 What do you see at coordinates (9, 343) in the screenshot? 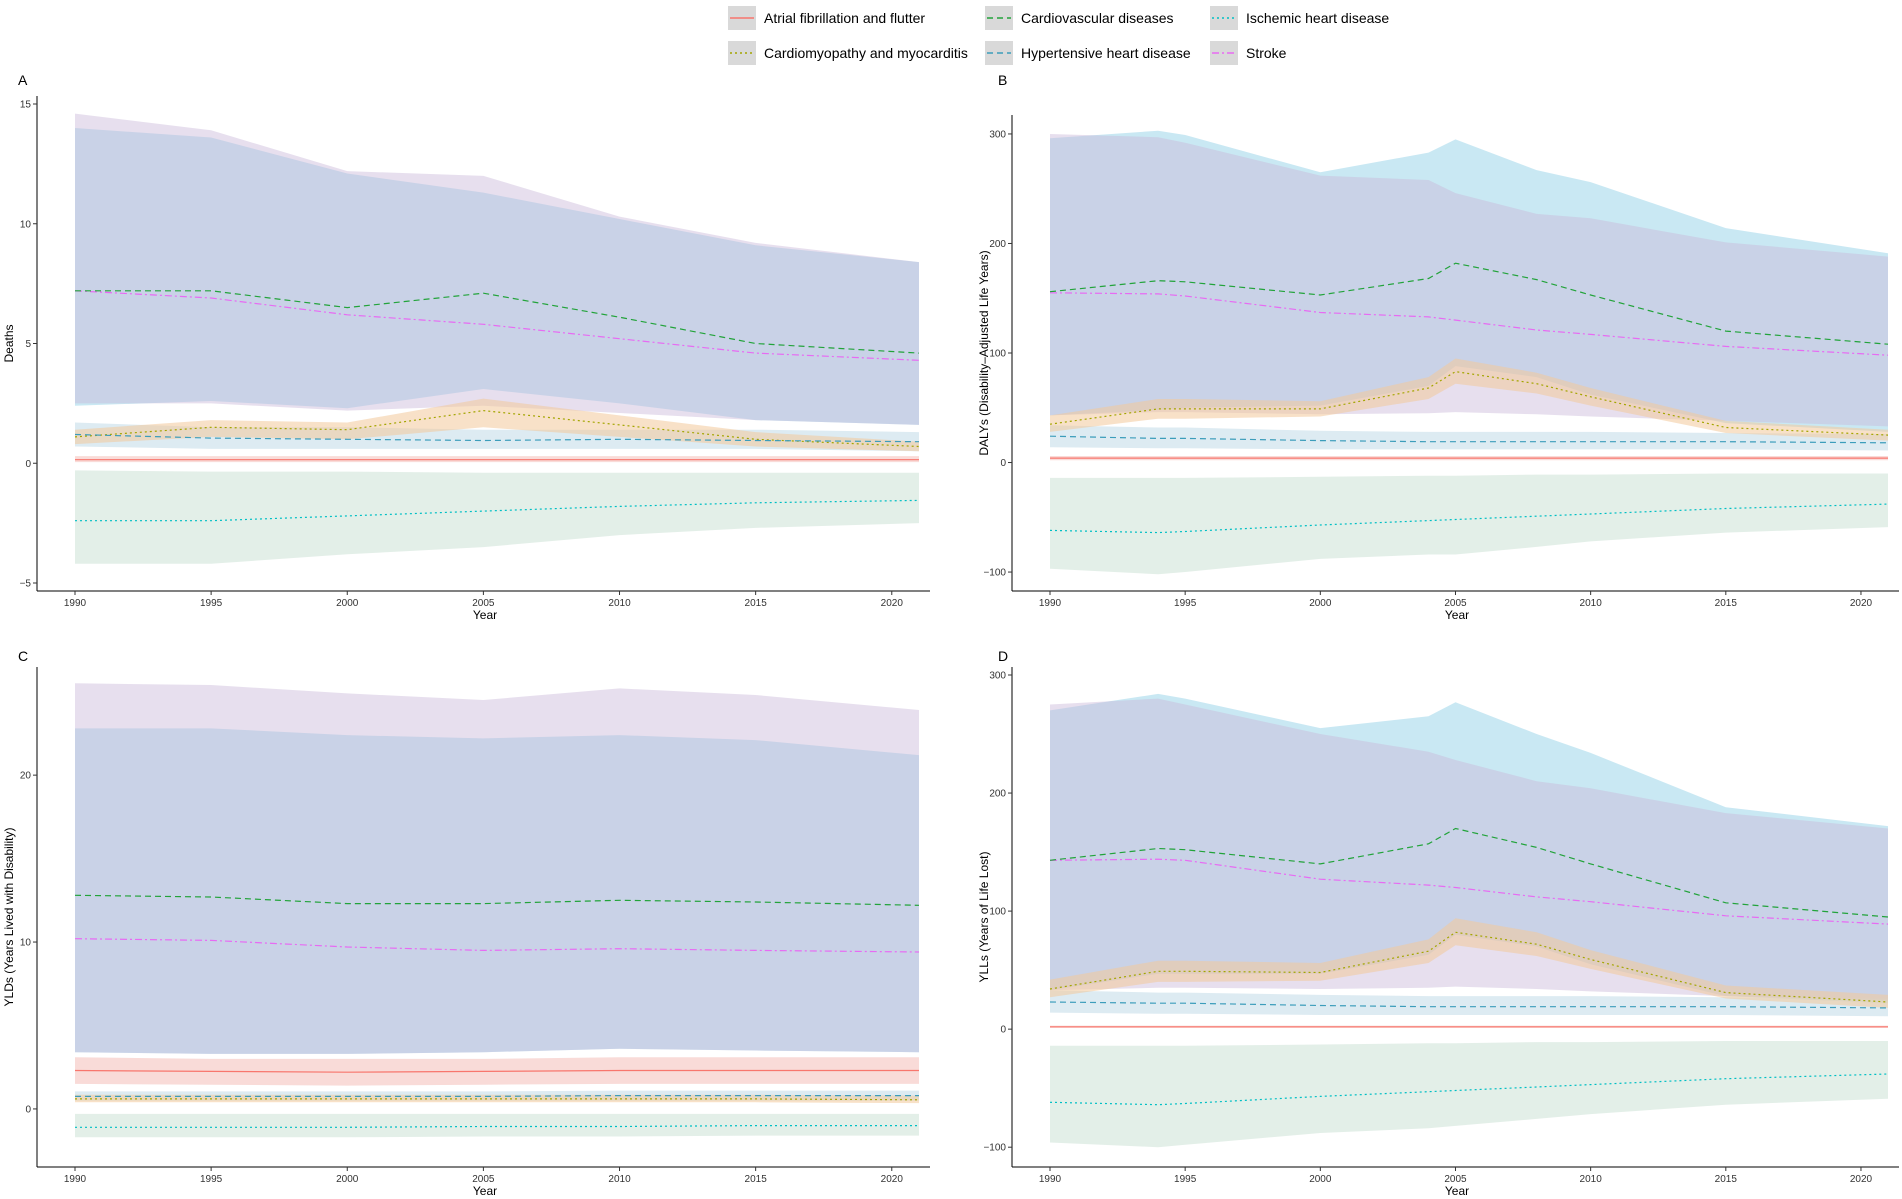
I see `y-axis-title: Deaths` at bounding box center [9, 343].